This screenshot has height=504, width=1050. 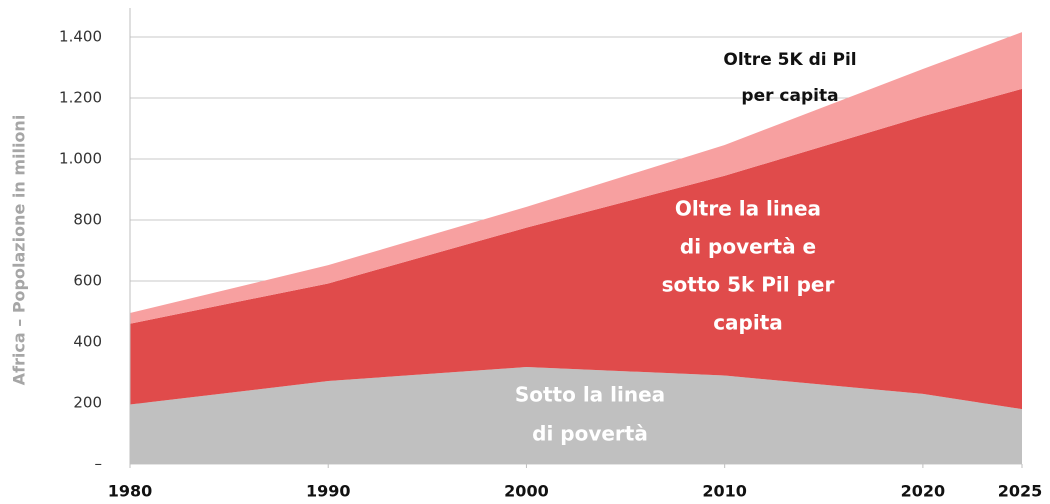 What do you see at coordinates (80, 98) in the screenshot?
I see `y-tick-label: 1.200` at bounding box center [80, 98].